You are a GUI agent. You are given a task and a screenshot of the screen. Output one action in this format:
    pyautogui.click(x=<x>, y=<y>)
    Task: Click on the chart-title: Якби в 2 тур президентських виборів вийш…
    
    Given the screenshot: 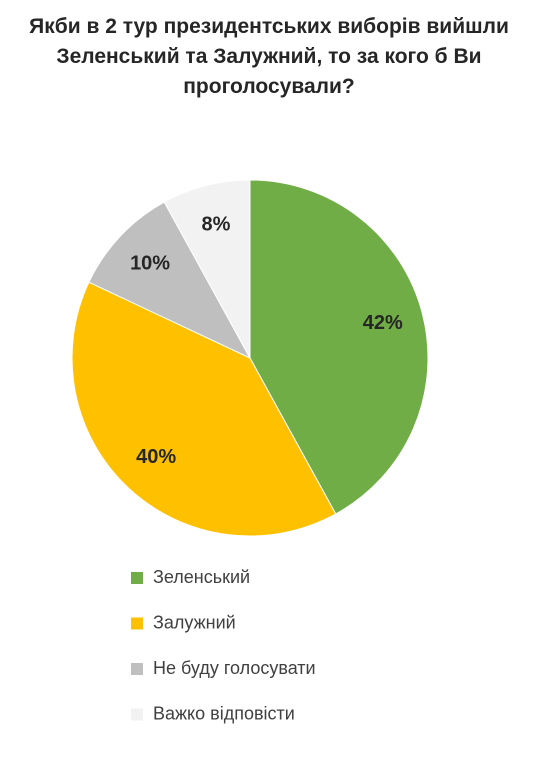 What is the action you would take?
    pyautogui.click(x=269, y=56)
    